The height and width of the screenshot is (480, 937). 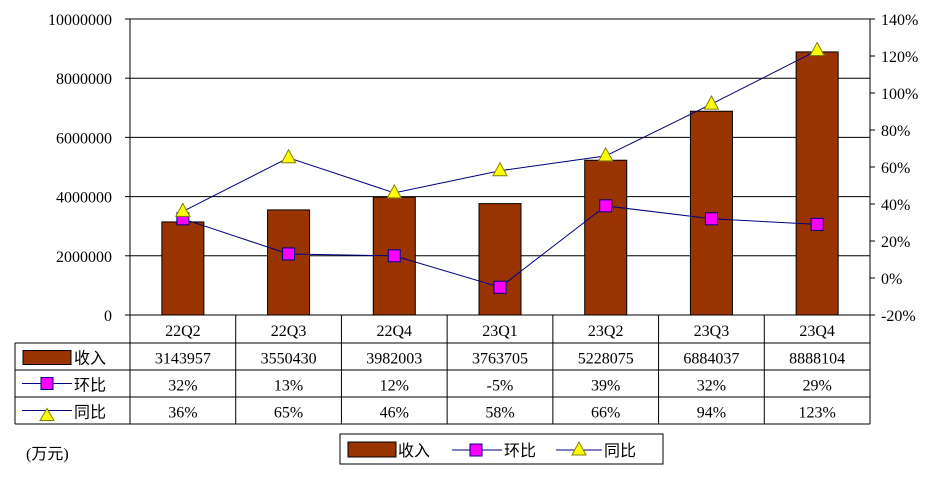 What do you see at coordinates (500, 287) in the screenshot?
I see `marker-环比-23Q1` at bounding box center [500, 287].